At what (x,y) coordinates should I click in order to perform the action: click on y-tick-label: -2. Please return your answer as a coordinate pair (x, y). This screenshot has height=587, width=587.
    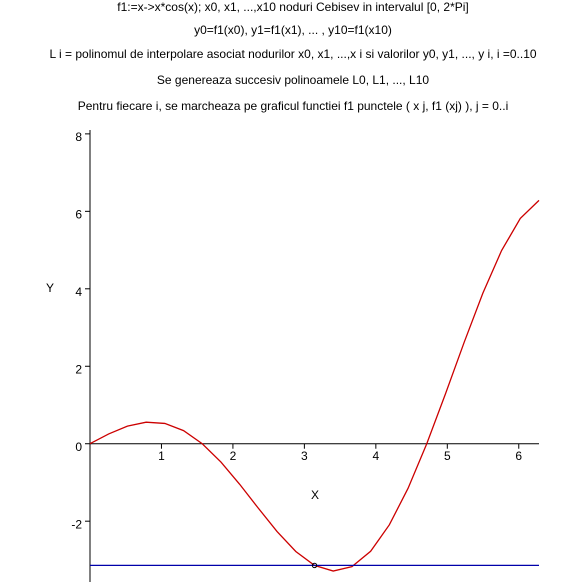
    Looking at the image, I should click on (76, 524).